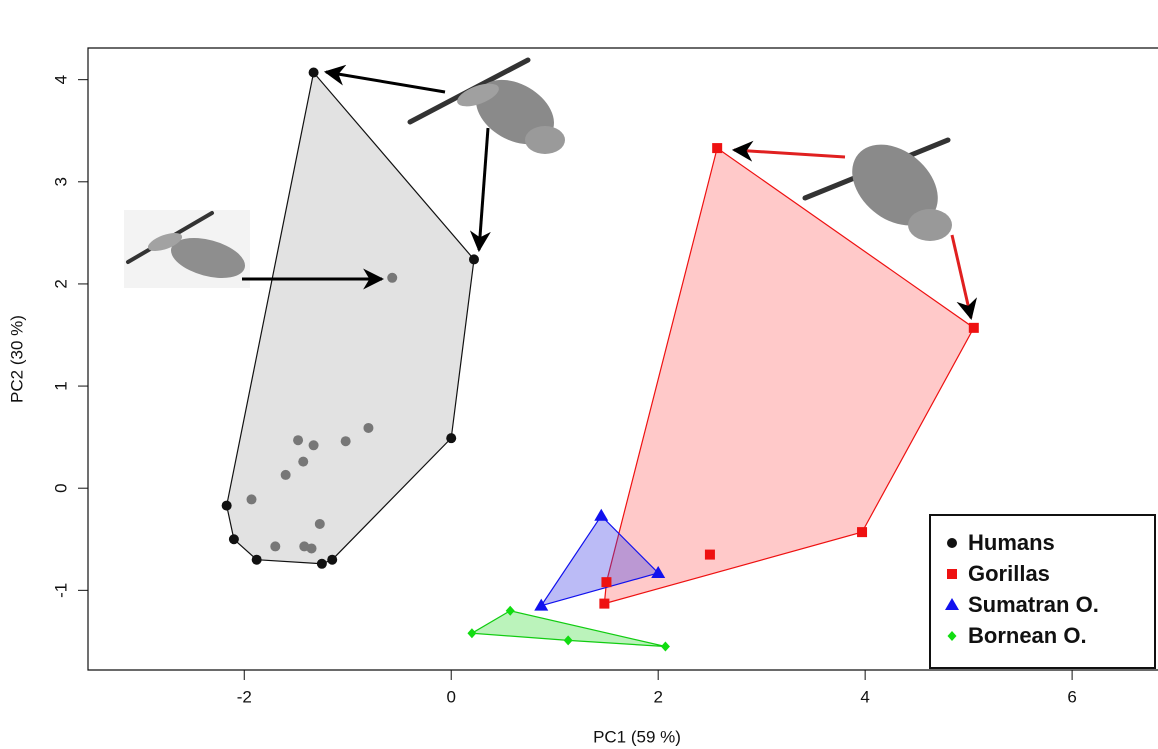 The width and height of the screenshot is (1158, 749). What do you see at coordinates (1033, 604) in the screenshot?
I see `legend-label: Sumatran O.` at bounding box center [1033, 604].